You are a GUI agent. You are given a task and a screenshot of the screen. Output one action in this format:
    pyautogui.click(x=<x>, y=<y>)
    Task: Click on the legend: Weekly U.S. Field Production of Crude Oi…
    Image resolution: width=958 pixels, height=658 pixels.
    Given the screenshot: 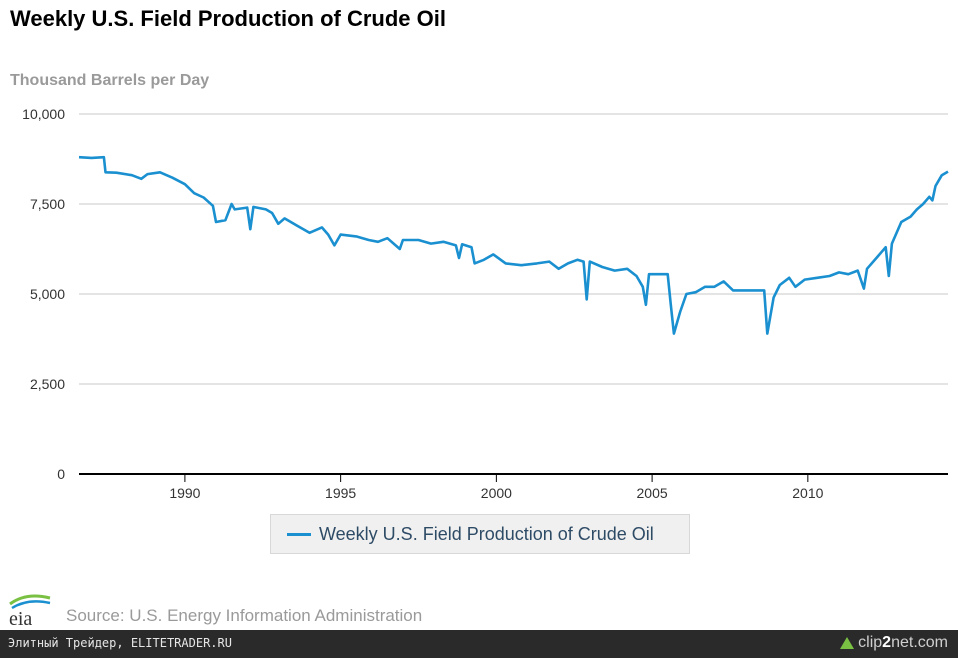 What is the action you would take?
    pyautogui.click(x=480, y=534)
    